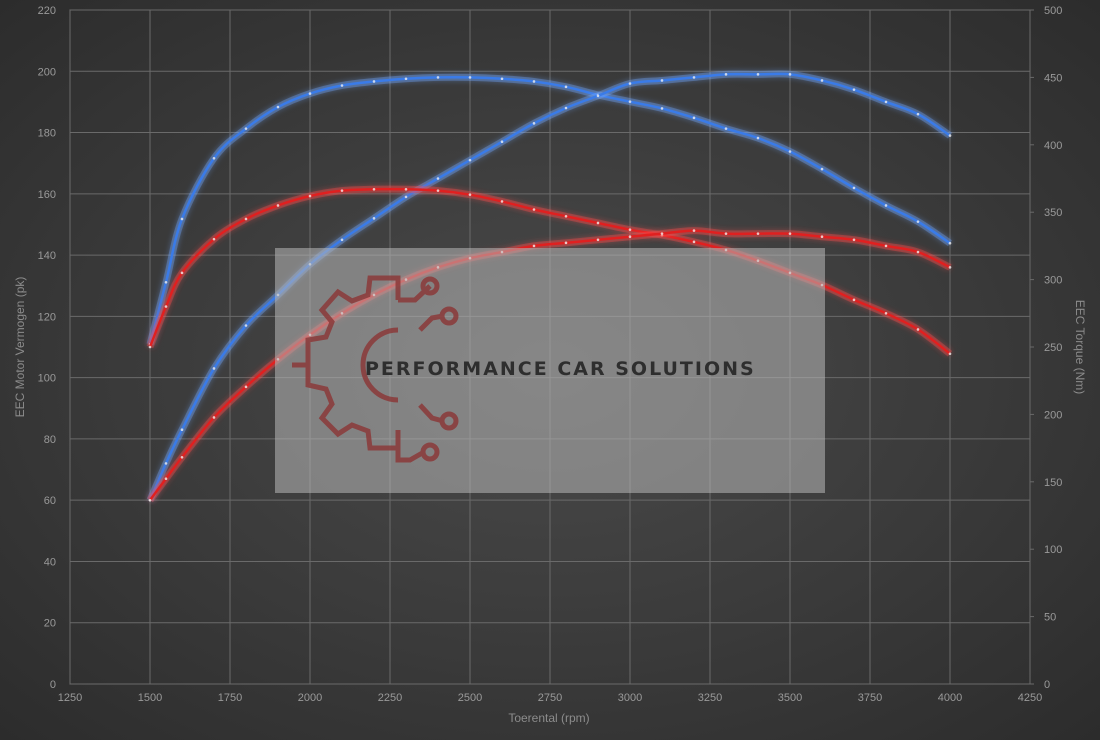  Describe the element at coordinates (710, 698) in the screenshot. I see `x-tick-label: 3250` at that location.